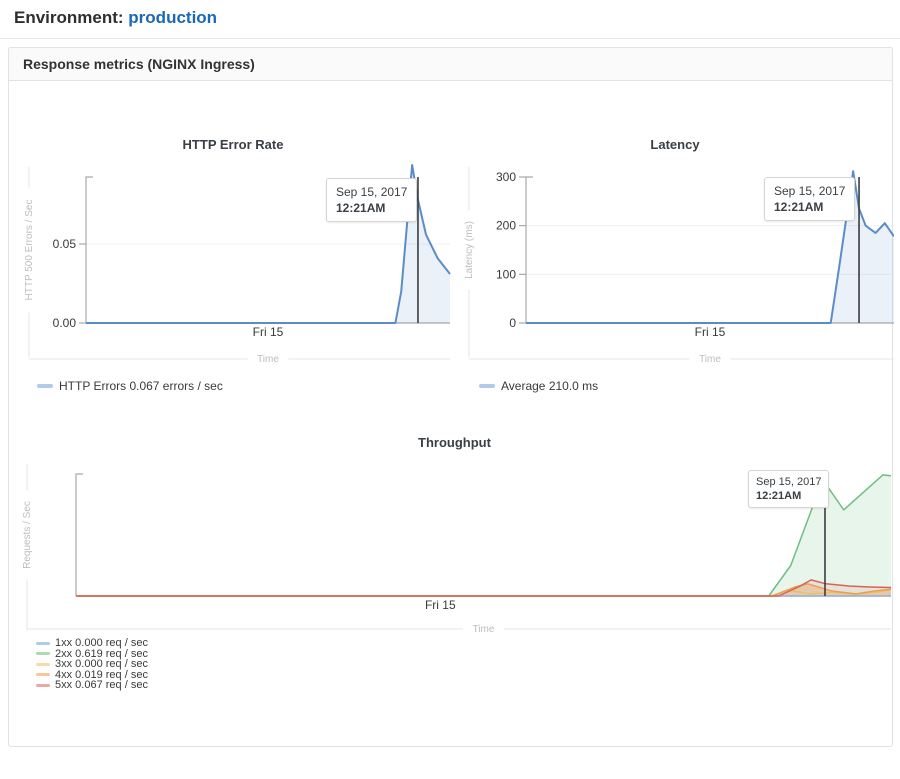 Image resolution: width=900 pixels, height=779 pixels. I want to click on environment-header: Environment: production, so click(115, 18).